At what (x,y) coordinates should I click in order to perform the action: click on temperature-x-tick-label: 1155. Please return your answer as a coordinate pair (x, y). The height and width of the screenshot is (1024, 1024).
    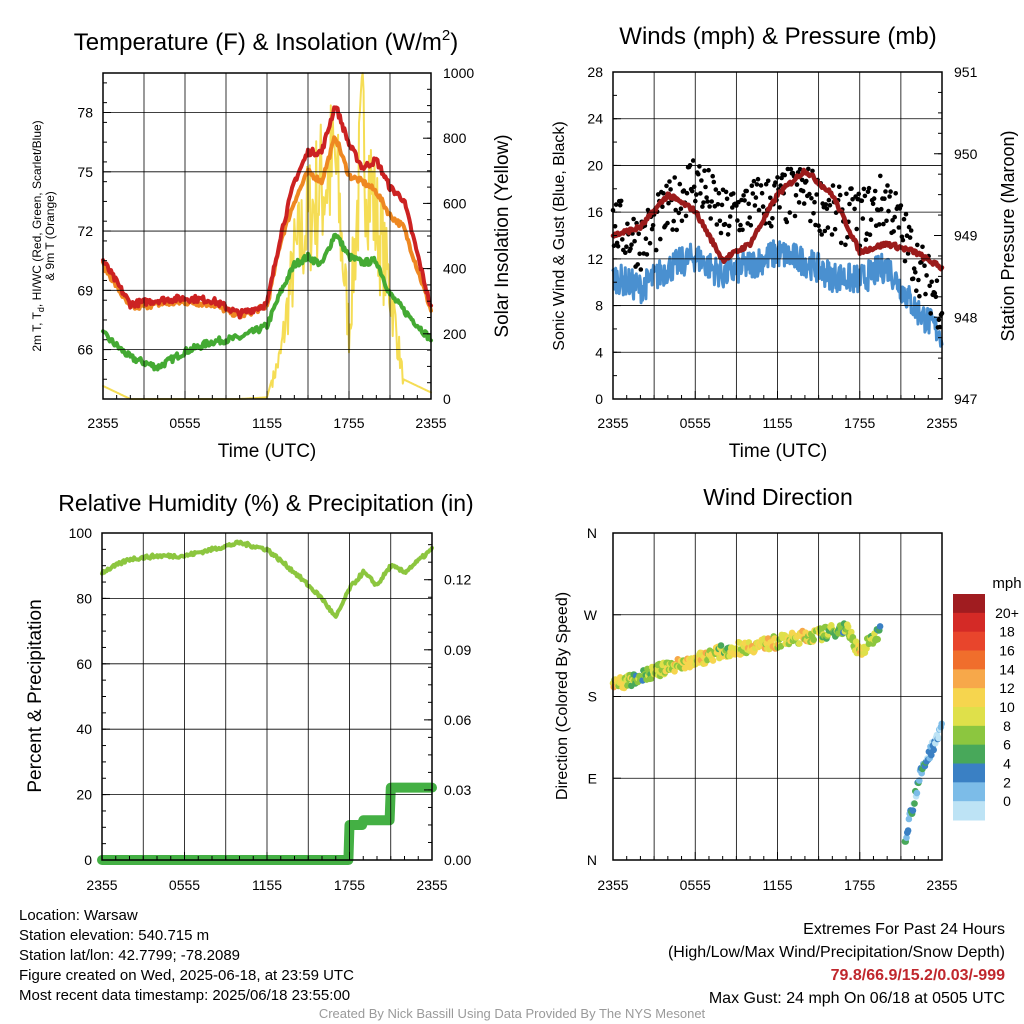
    Looking at the image, I should click on (267, 423).